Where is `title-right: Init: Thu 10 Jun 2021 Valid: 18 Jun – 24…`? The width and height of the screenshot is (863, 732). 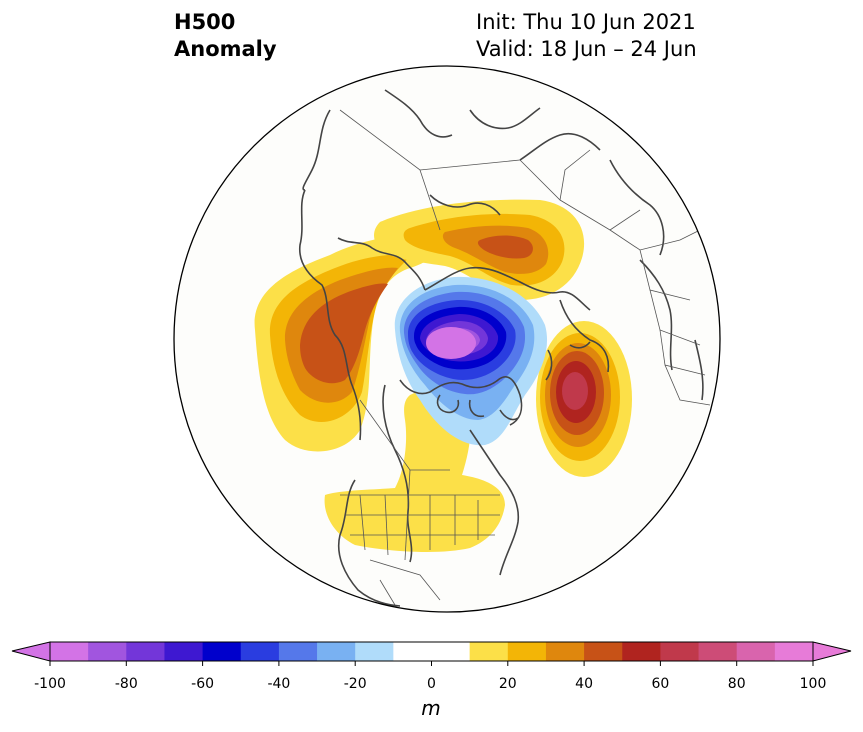 title-right: Init: Thu 10 Jun 2021 Valid: 18 Jun – 24… is located at coordinates (586, 36).